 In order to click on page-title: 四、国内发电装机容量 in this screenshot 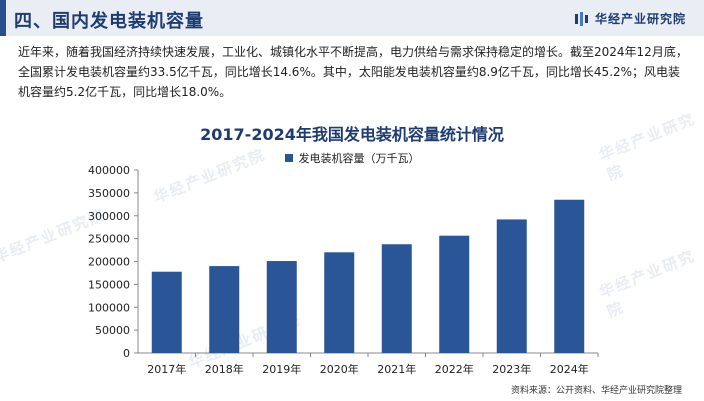, I will do `click(109, 21)`.